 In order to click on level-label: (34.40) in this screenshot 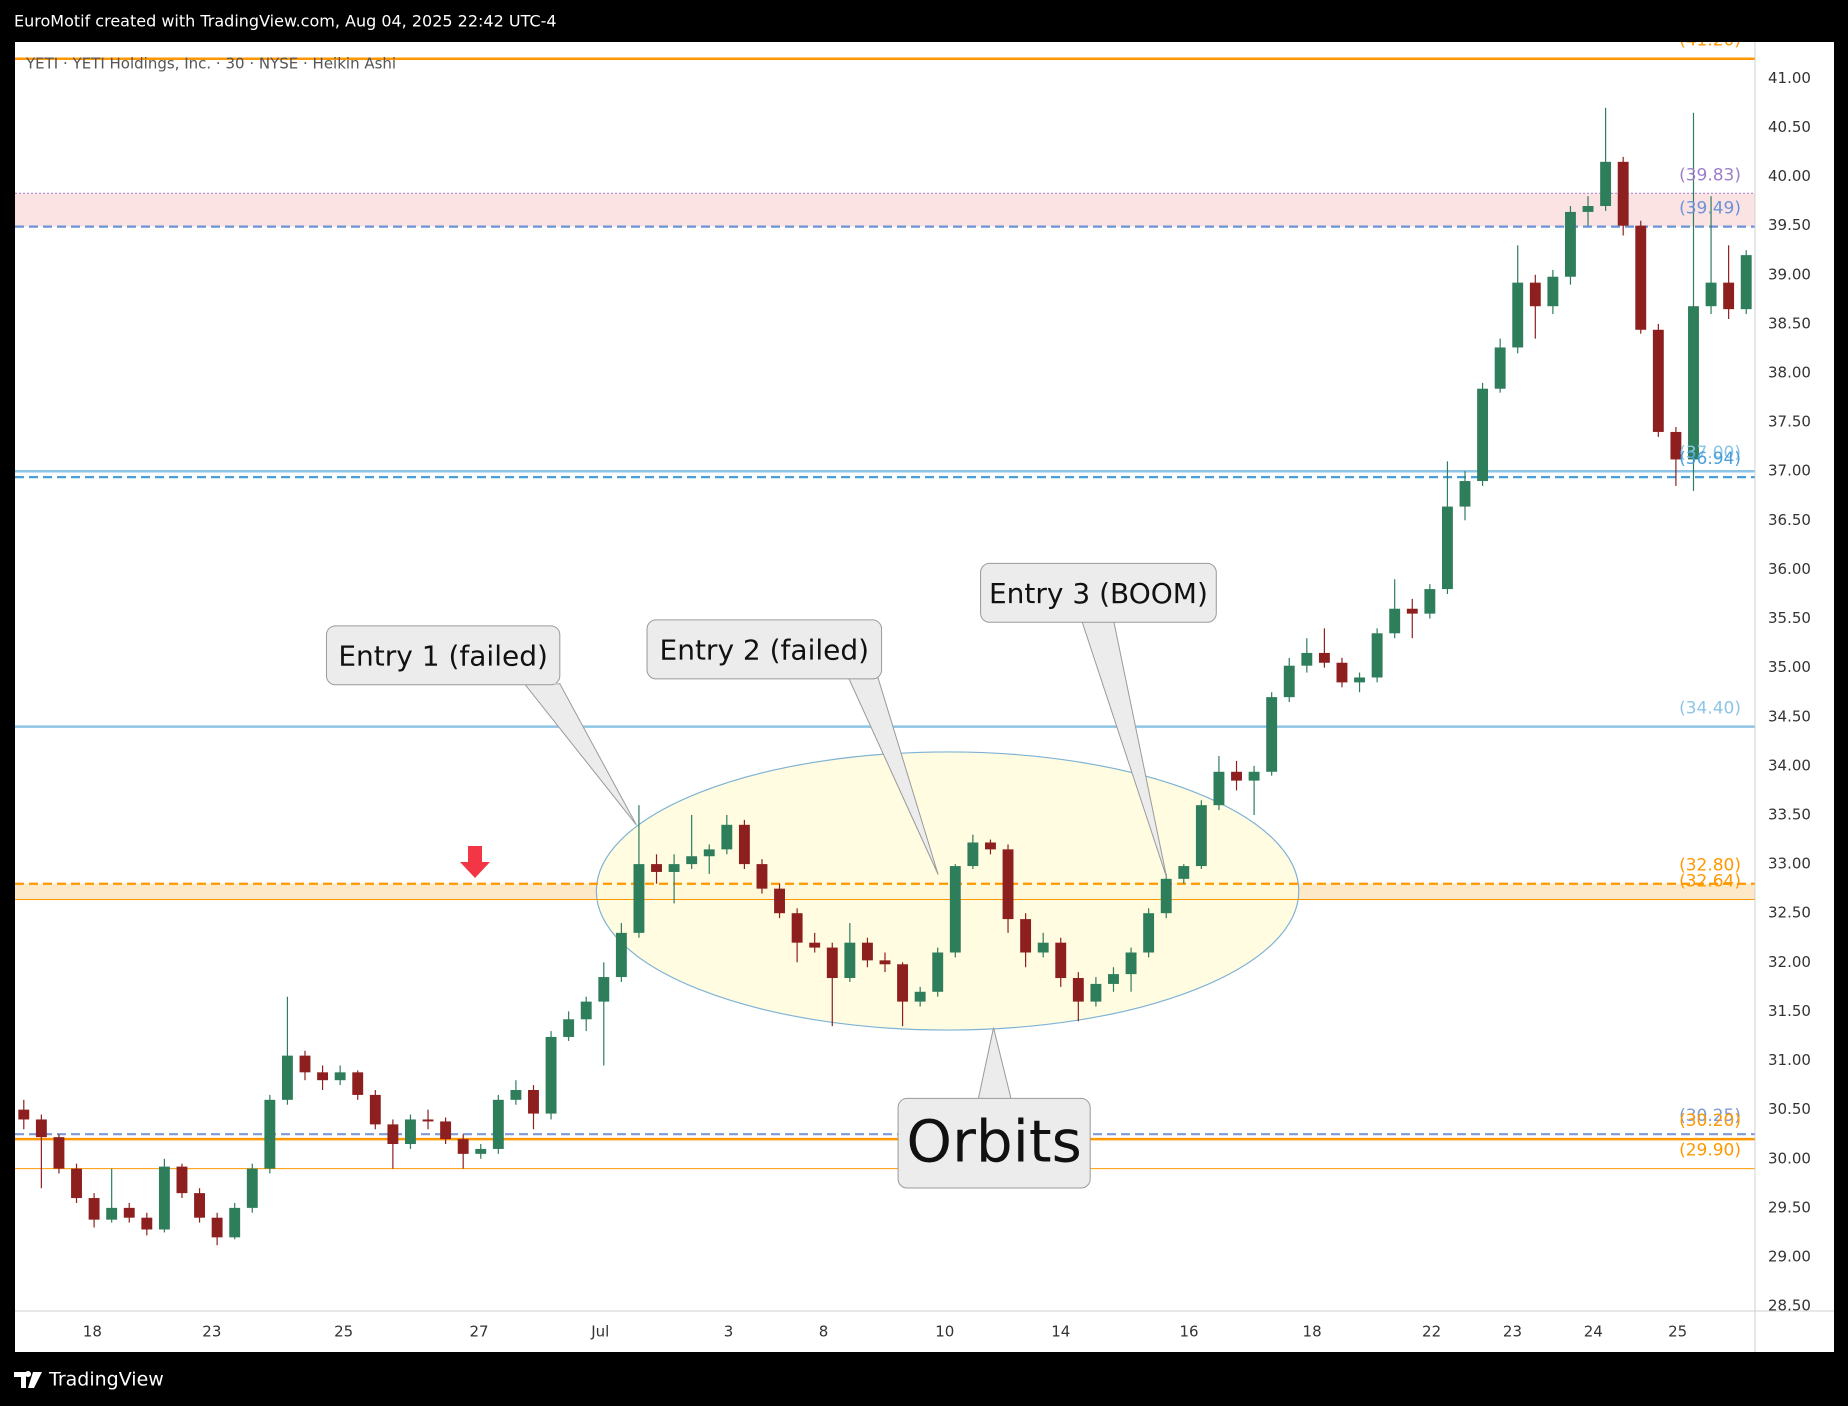, I will do `click(1710, 709)`.